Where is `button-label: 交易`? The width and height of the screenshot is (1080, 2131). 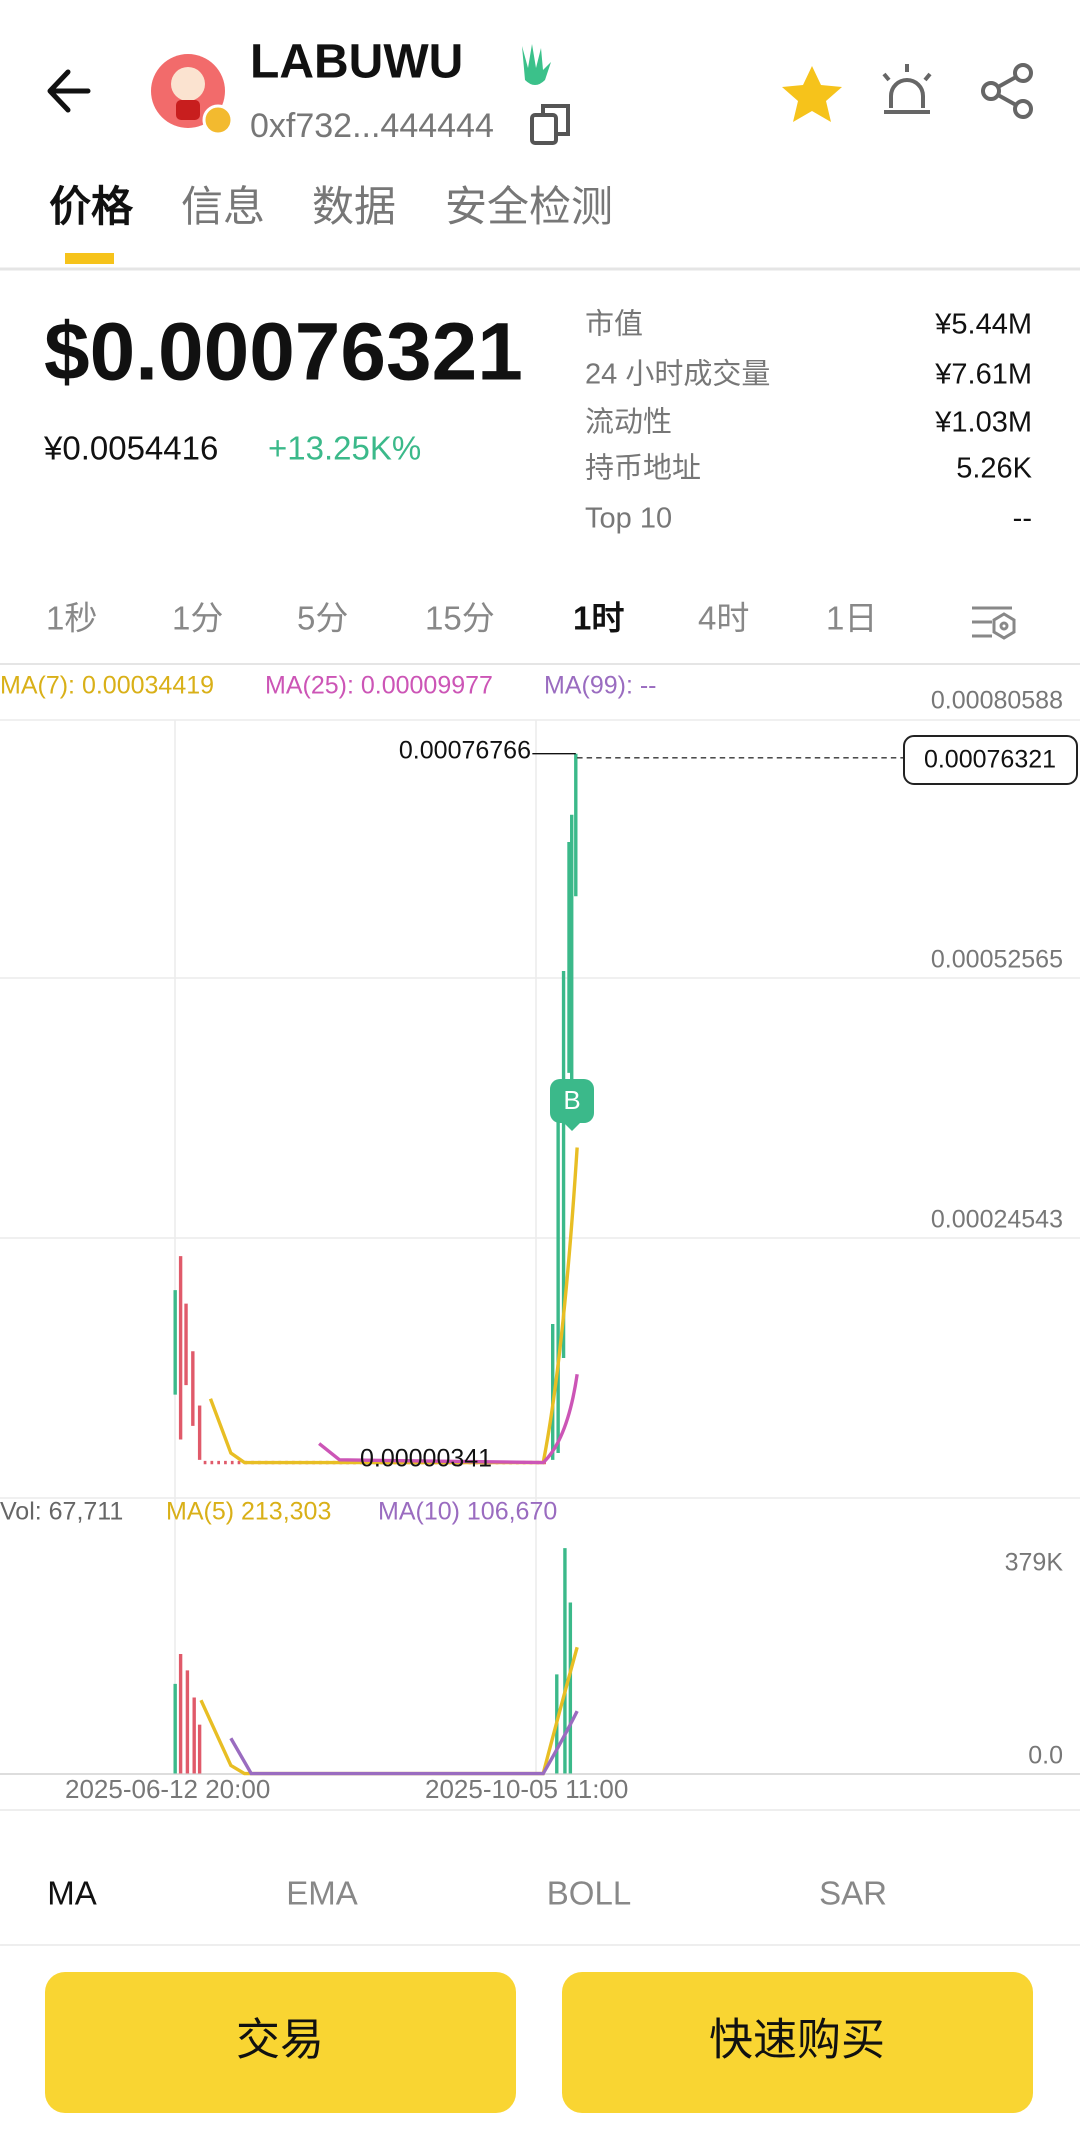
button-label: 交易 is located at coordinates (280, 2040).